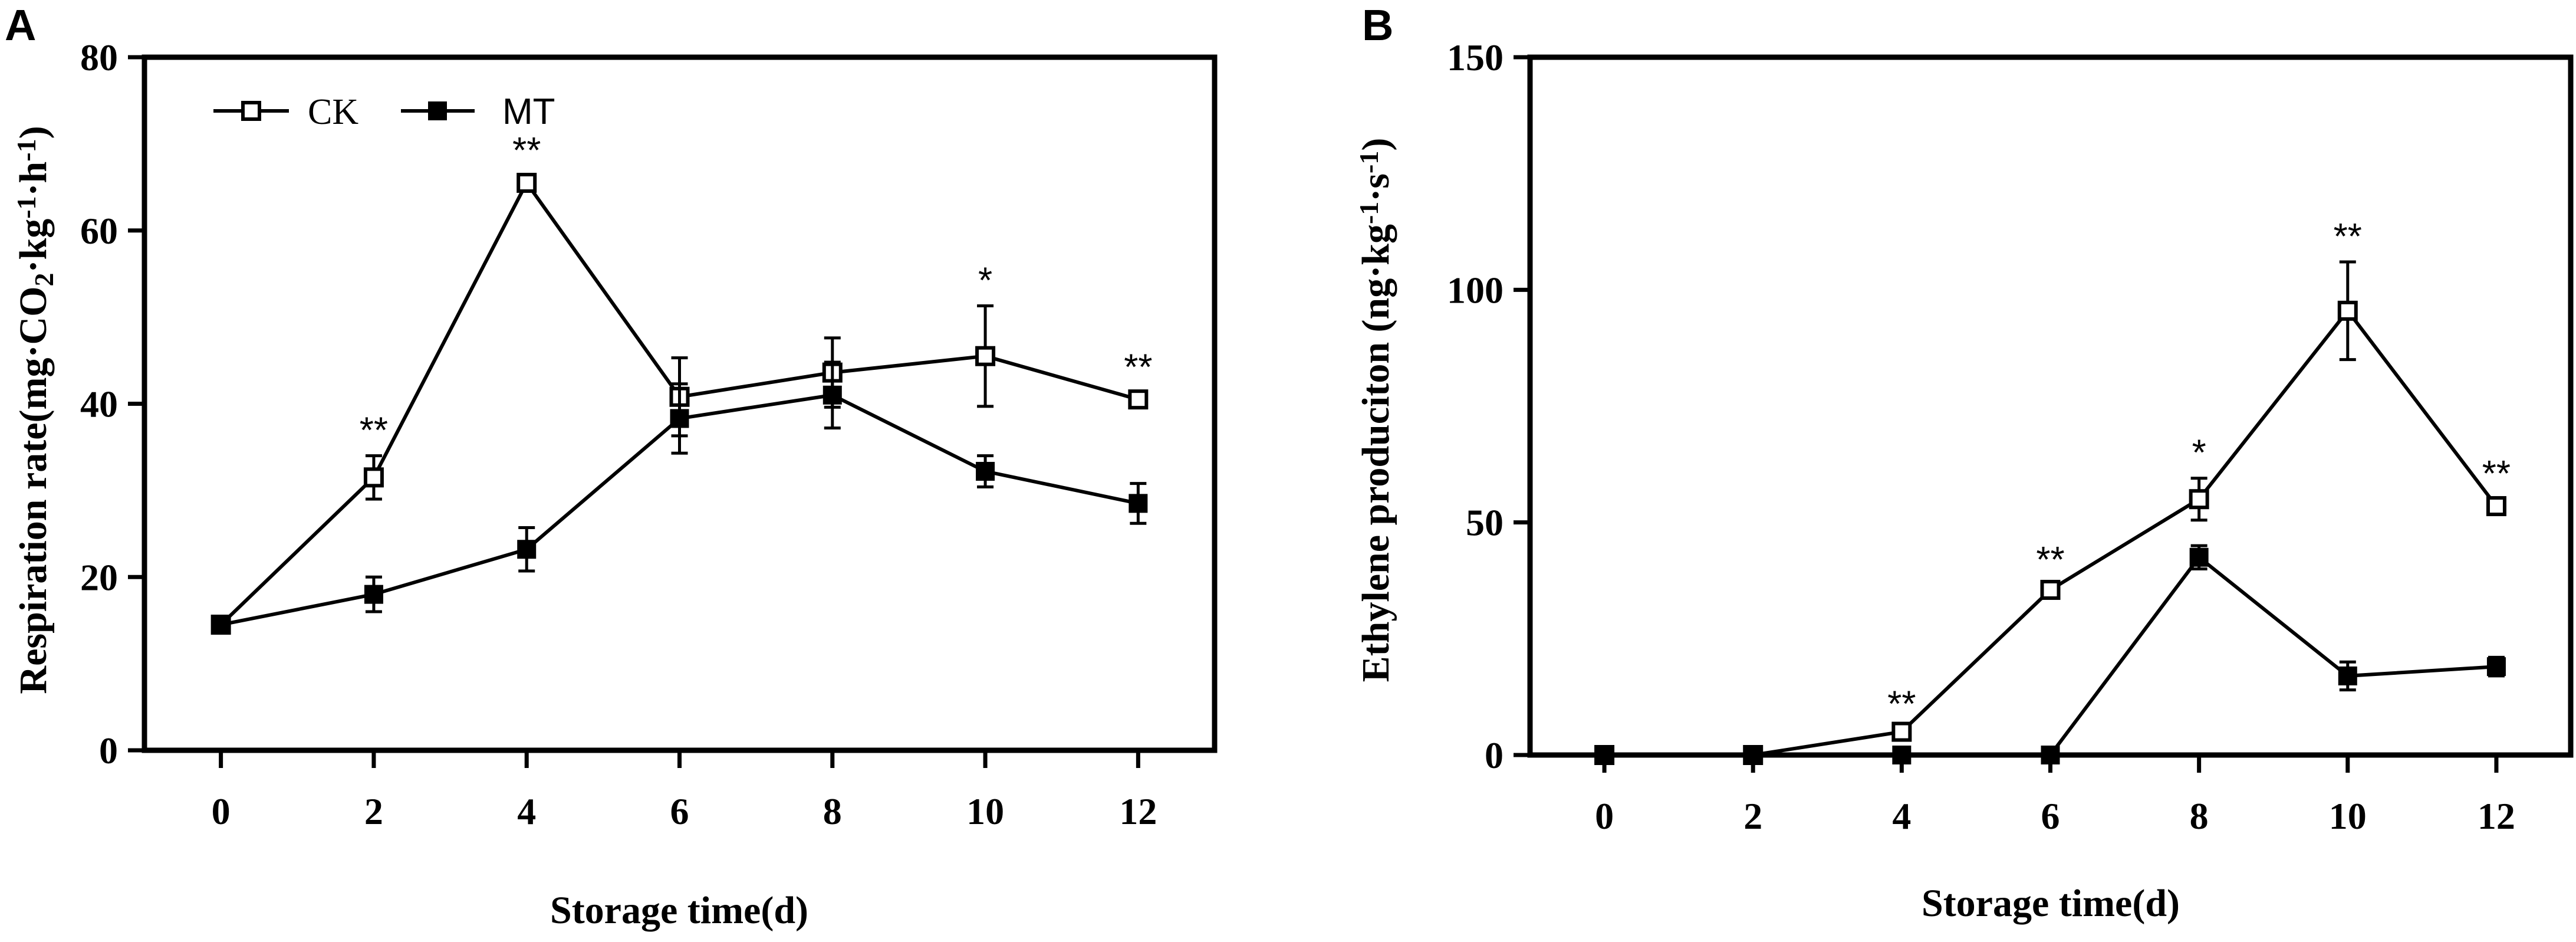 Image resolution: width=2576 pixels, height=942 pixels. What do you see at coordinates (33, 490) in the screenshot?
I see `y-axis-title-main: Respiration rate(mg·CO` at bounding box center [33, 490].